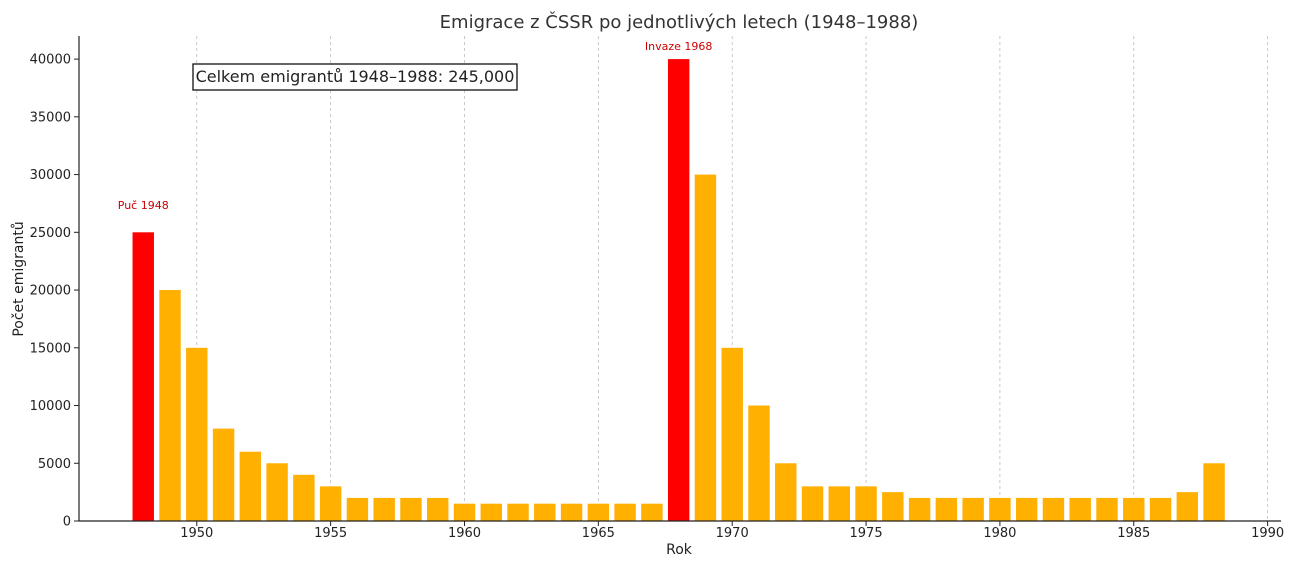  I want to click on bar-1986, so click(1160, 509).